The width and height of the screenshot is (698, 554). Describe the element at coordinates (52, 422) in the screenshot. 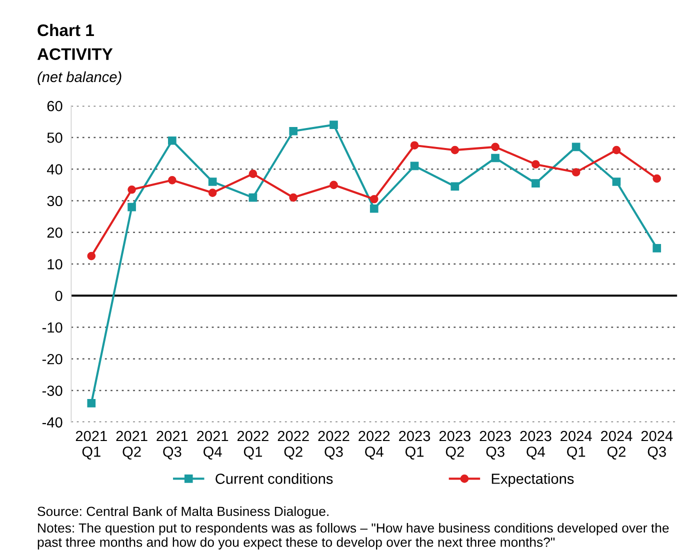

I see `y-tick-label: -40` at that location.